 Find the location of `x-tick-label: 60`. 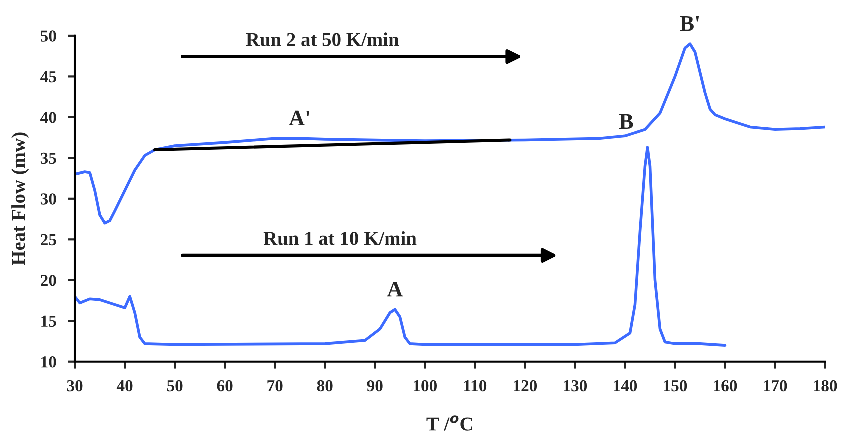

x-tick-label: 60 is located at coordinates (225, 386).